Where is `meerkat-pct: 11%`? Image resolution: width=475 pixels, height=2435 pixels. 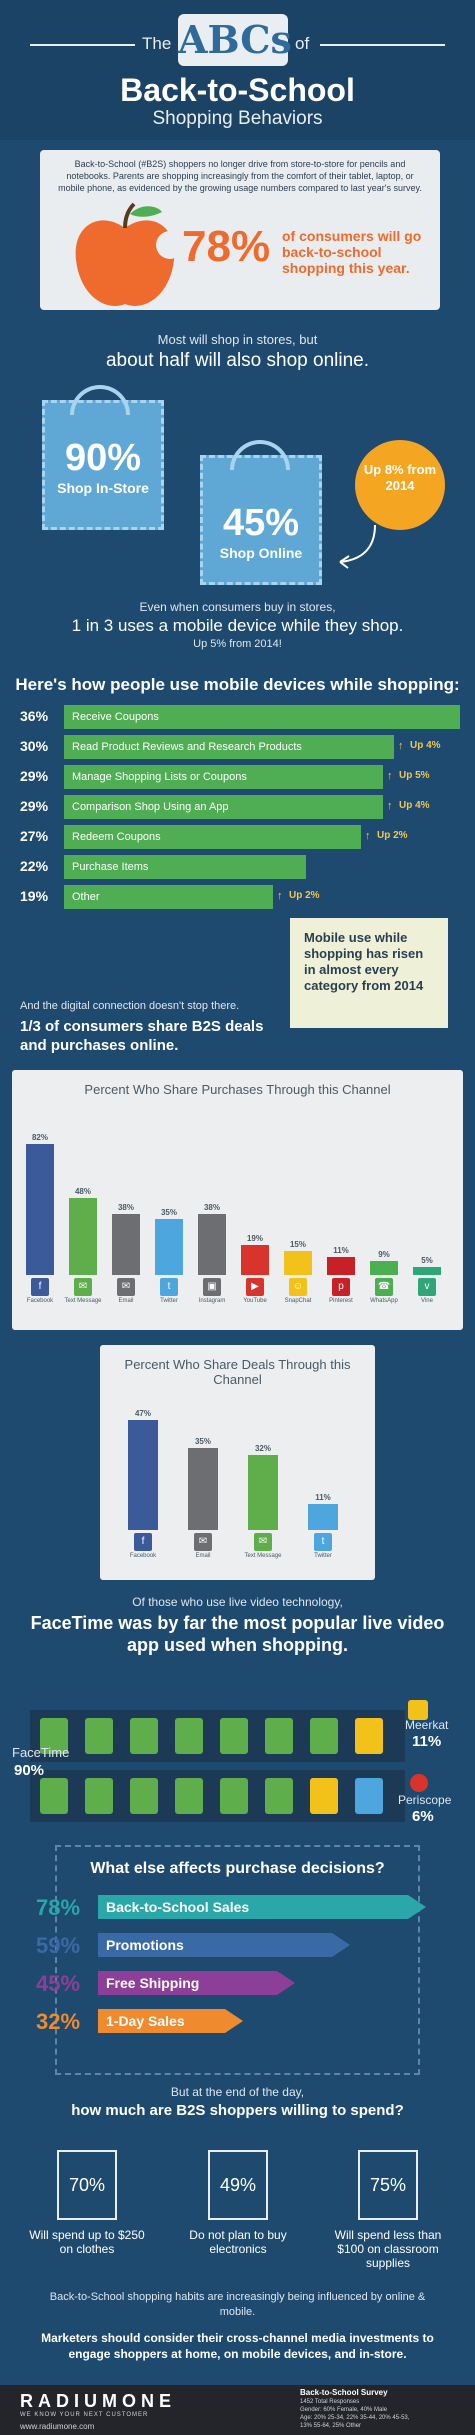
meerkat-pct: 11% is located at coordinates (427, 1741).